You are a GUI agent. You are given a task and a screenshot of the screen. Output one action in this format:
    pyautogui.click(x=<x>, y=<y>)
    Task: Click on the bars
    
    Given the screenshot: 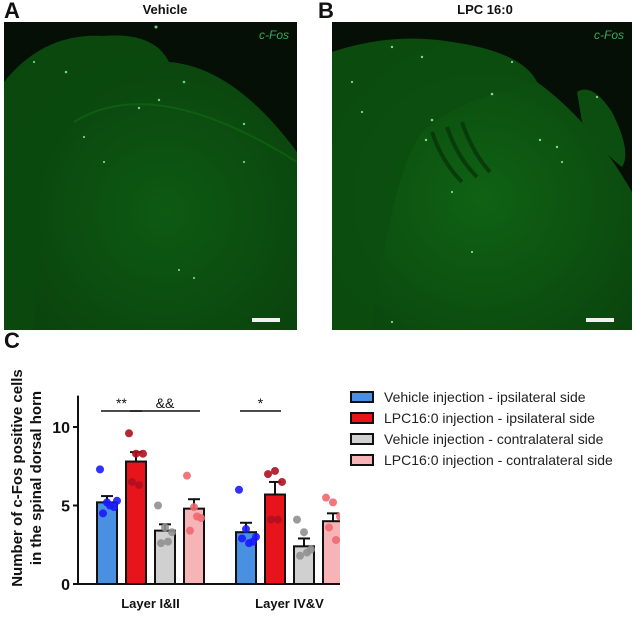 What is the action you would take?
    pyautogui.click(x=218, y=507)
    